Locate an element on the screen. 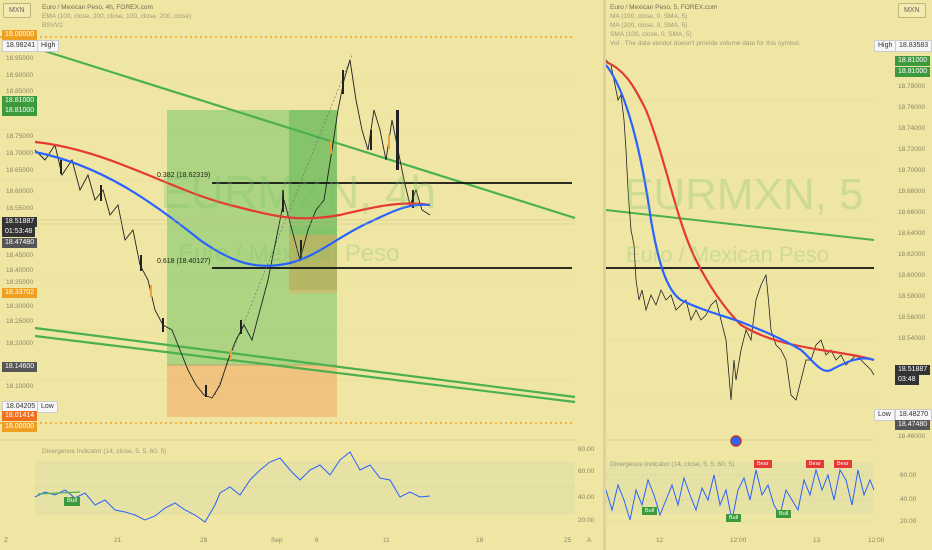 Image resolution: width=932 pixels, height=550 pixels. right-price-tick: 18.54000 is located at coordinates (912, 338).